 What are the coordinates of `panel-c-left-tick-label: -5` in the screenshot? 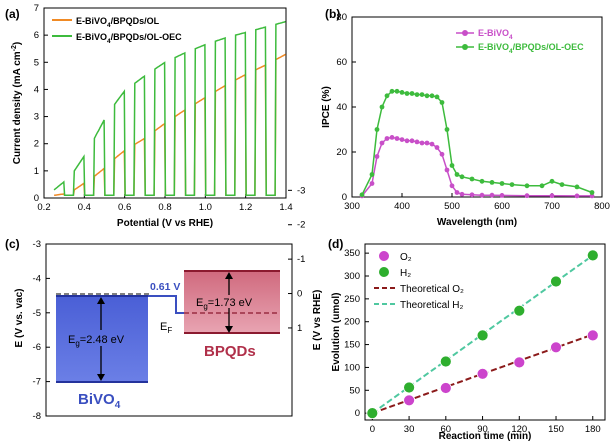 It's located at (37, 313).